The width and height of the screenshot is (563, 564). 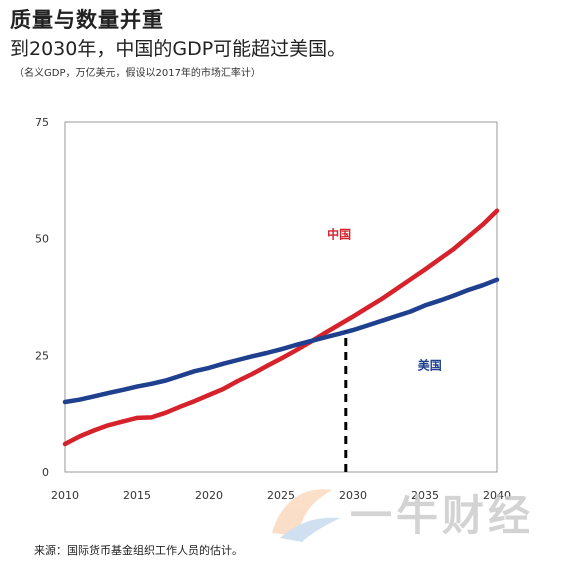 What do you see at coordinates (425, 495) in the screenshot?
I see `x-tick-label: 2035` at bounding box center [425, 495].